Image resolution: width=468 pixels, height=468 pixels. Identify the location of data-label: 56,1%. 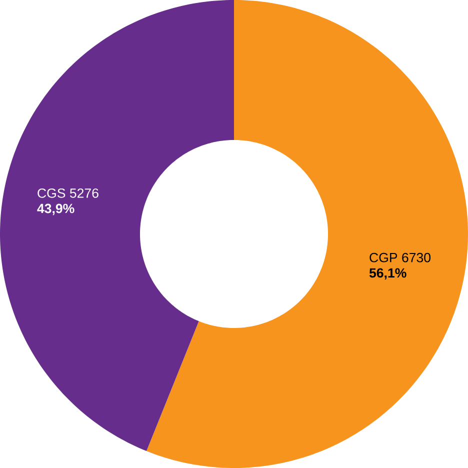
(387, 274).